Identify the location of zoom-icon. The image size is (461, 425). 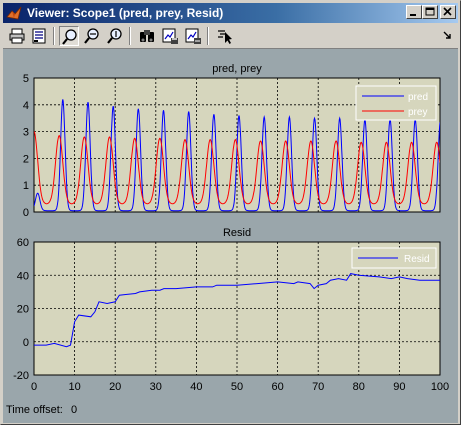
(69, 37).